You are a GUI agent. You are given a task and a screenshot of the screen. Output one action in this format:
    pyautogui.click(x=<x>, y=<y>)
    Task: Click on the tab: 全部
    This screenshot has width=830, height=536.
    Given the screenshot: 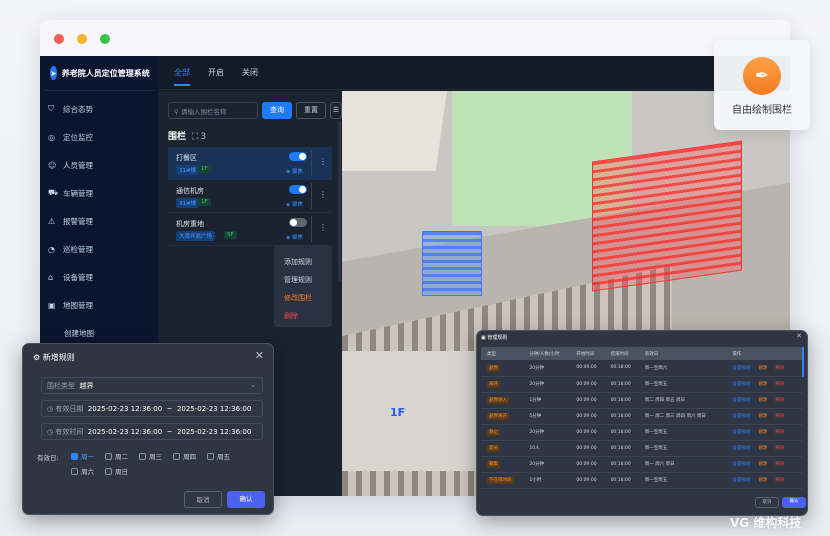 What is the action you would take?
    pyautogui.click(x=182, y=72)
    